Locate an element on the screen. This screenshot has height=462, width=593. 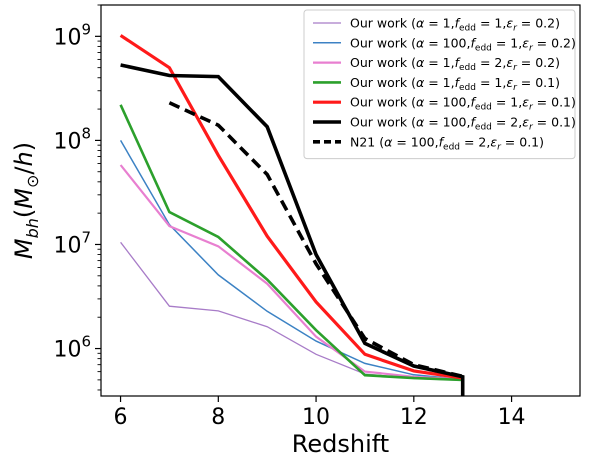
x-tick-label: 10 is located at coordinates (316, 417).